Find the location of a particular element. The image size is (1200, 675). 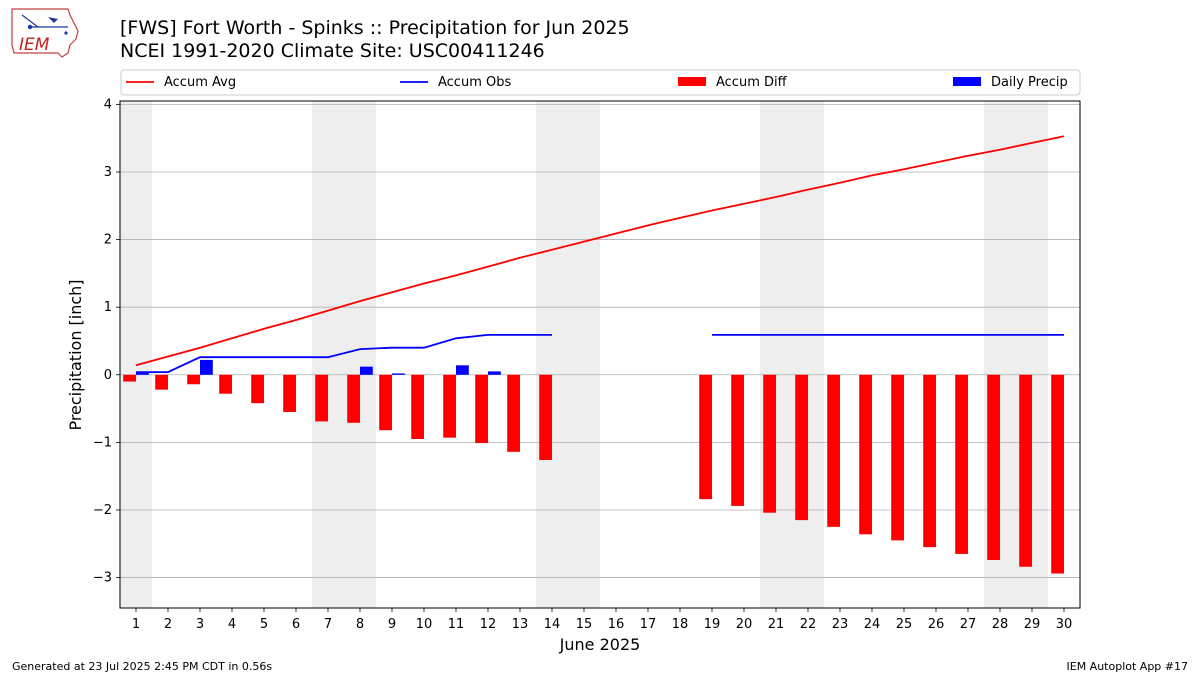

y-tick-label: 3 is located at coordinates (108, 172).